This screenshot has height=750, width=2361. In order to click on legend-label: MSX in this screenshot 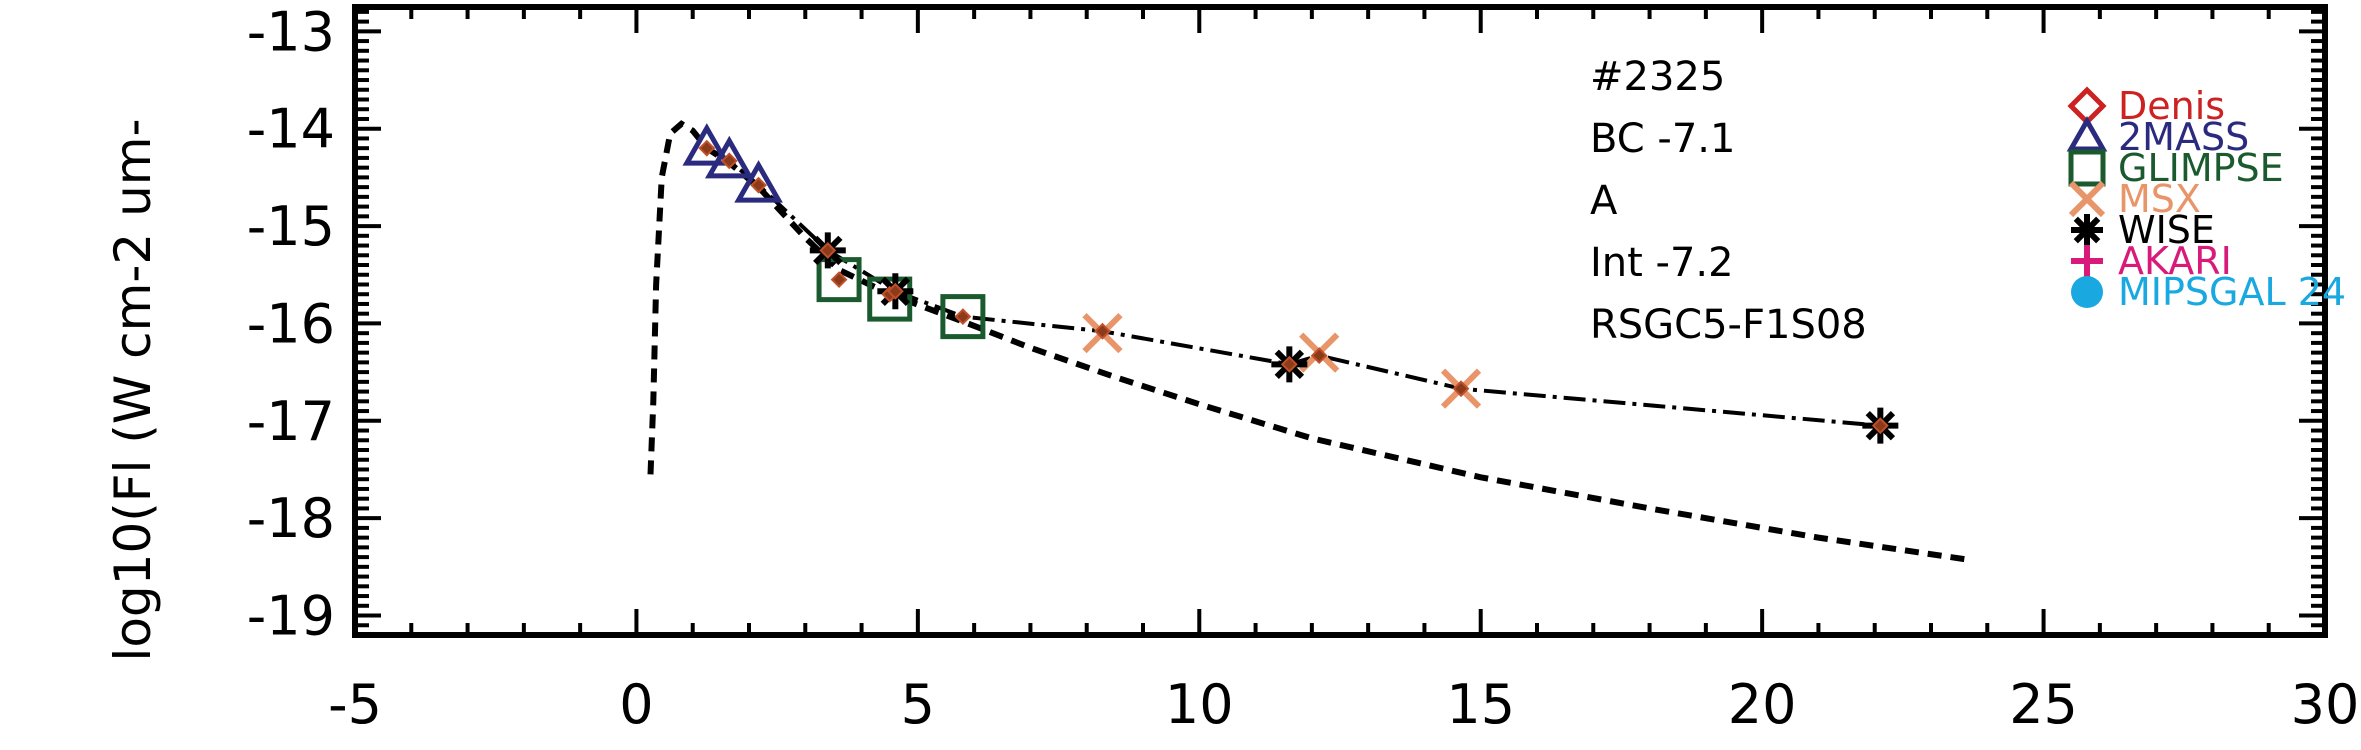, I will do `click(2159, 199)`.